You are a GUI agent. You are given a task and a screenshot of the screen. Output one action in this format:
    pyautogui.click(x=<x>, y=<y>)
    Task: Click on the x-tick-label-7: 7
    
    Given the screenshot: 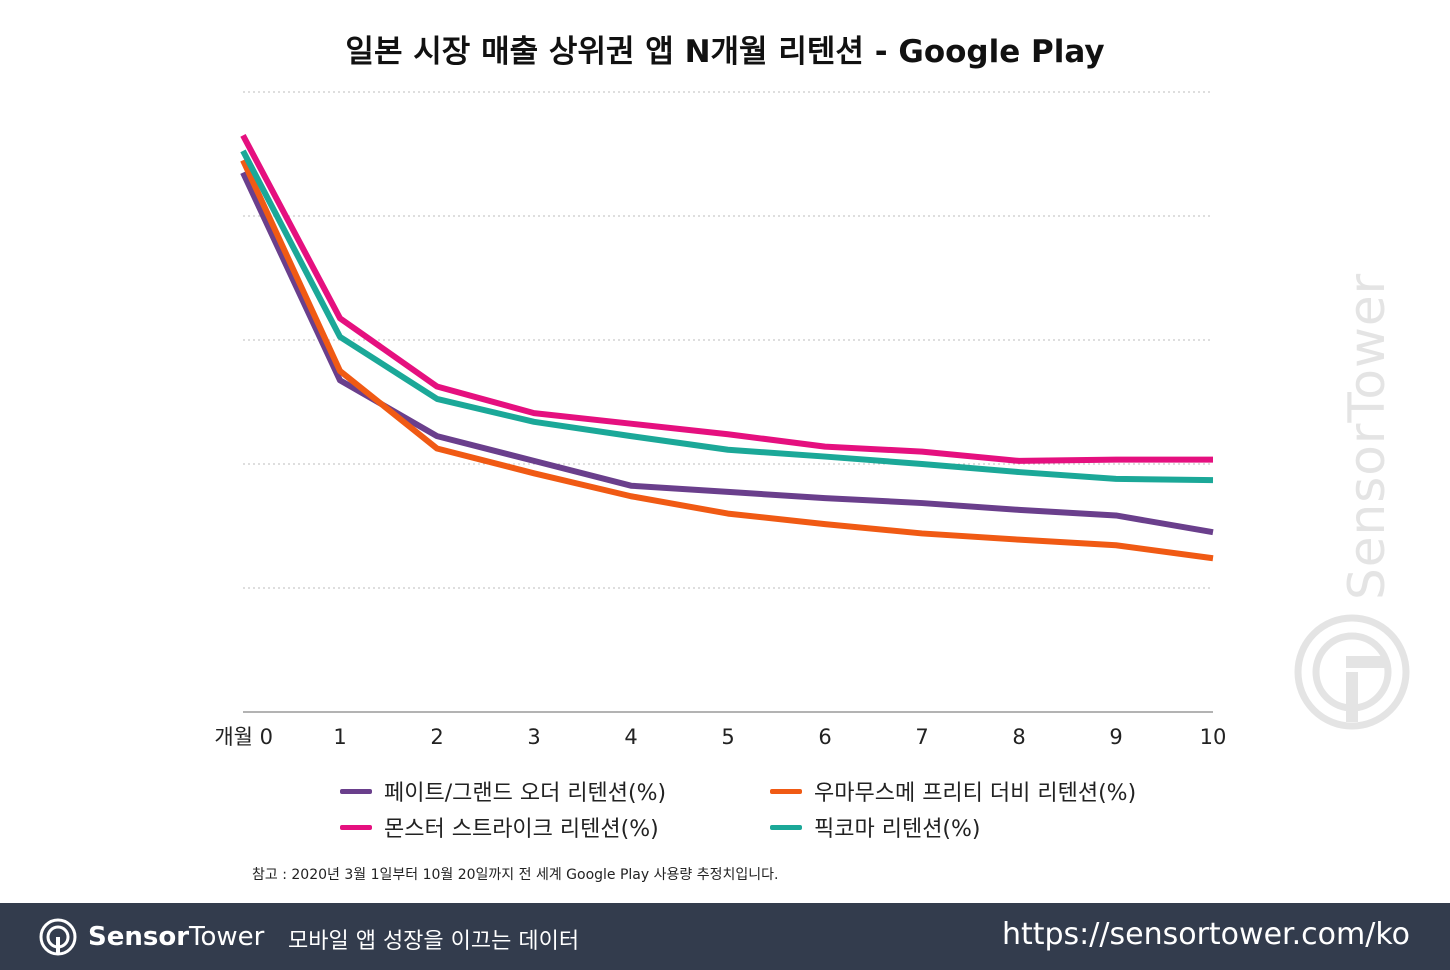 What is the action you would take?
    pyautogui.click(x=921, y=737)
    